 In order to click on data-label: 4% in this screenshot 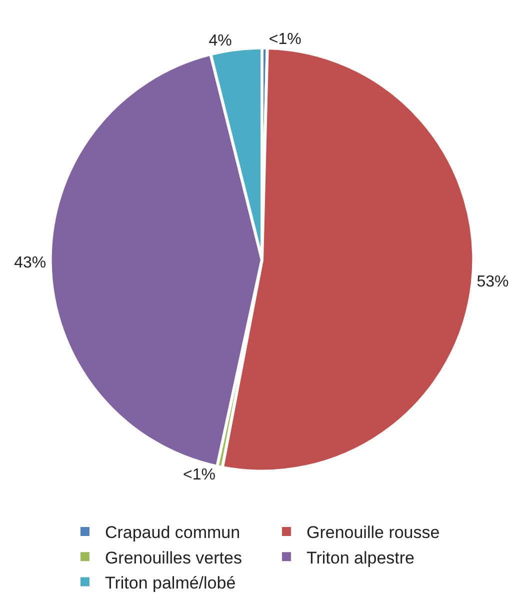, I will do `click(220, 41)`.